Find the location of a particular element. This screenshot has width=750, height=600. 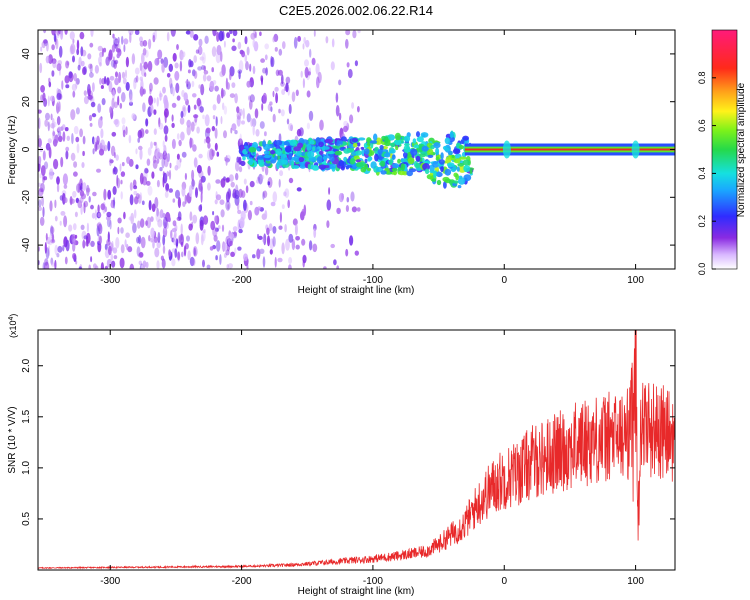

tone-blob is located at coordinates (635, 149).